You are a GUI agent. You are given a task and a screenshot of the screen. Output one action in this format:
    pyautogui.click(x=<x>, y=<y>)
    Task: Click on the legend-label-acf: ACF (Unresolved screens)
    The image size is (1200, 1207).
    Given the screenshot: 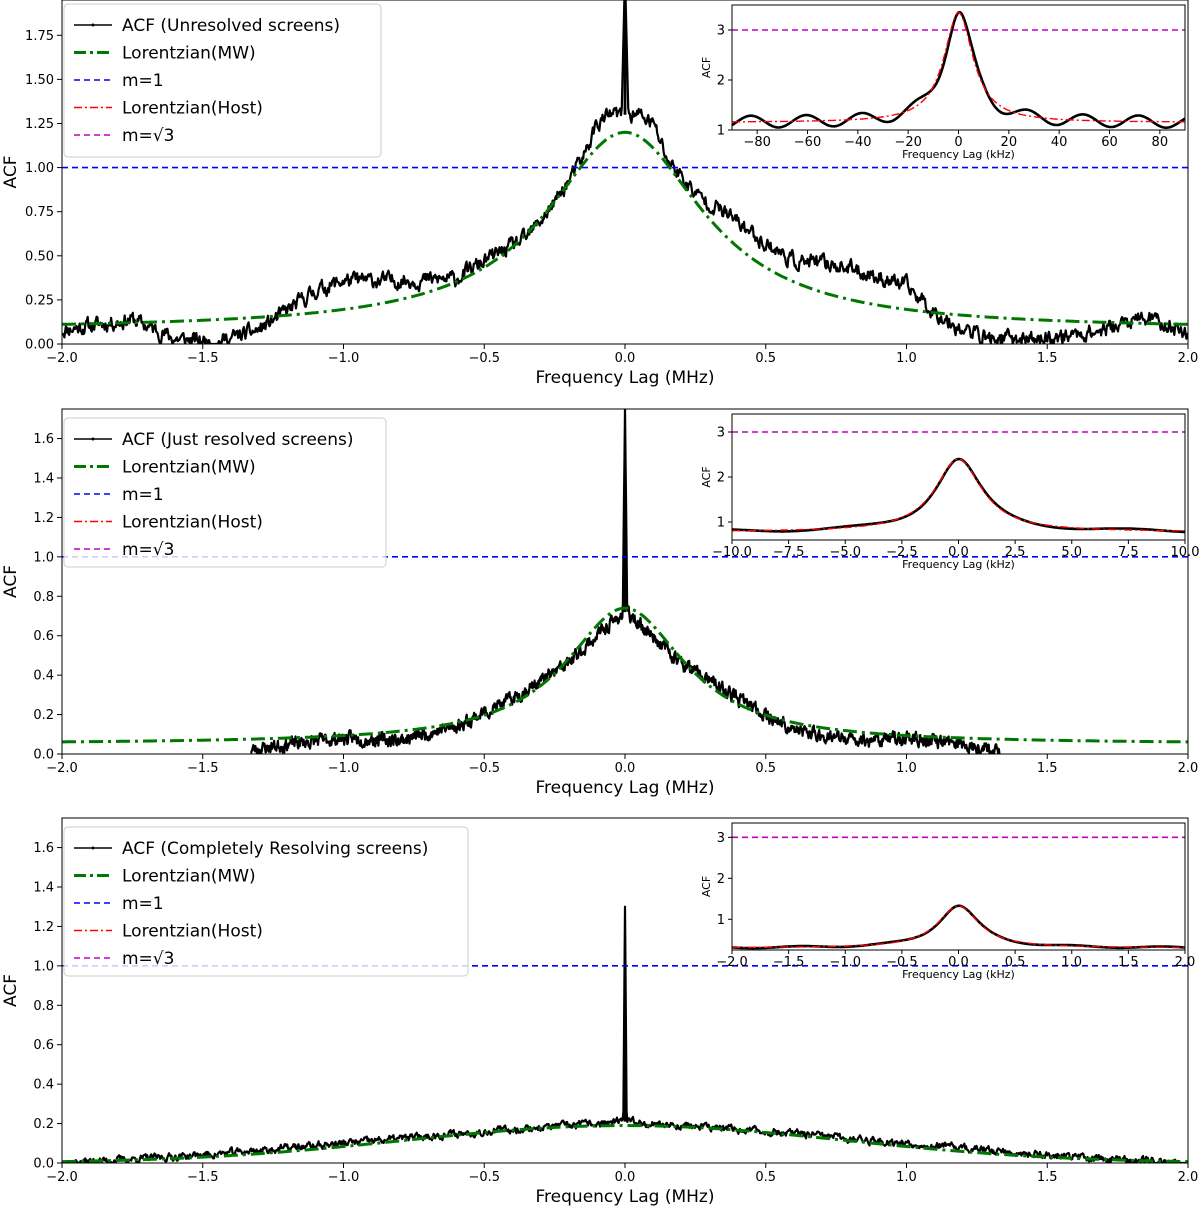 What is the action you would take?
    pyautogui.click(x=231, y=26)
    